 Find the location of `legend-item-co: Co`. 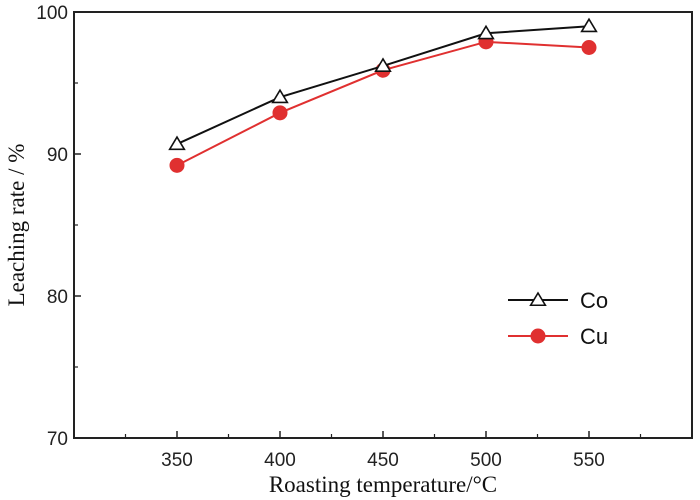

legend-item-co: Co is located at coordinates (558, 300).